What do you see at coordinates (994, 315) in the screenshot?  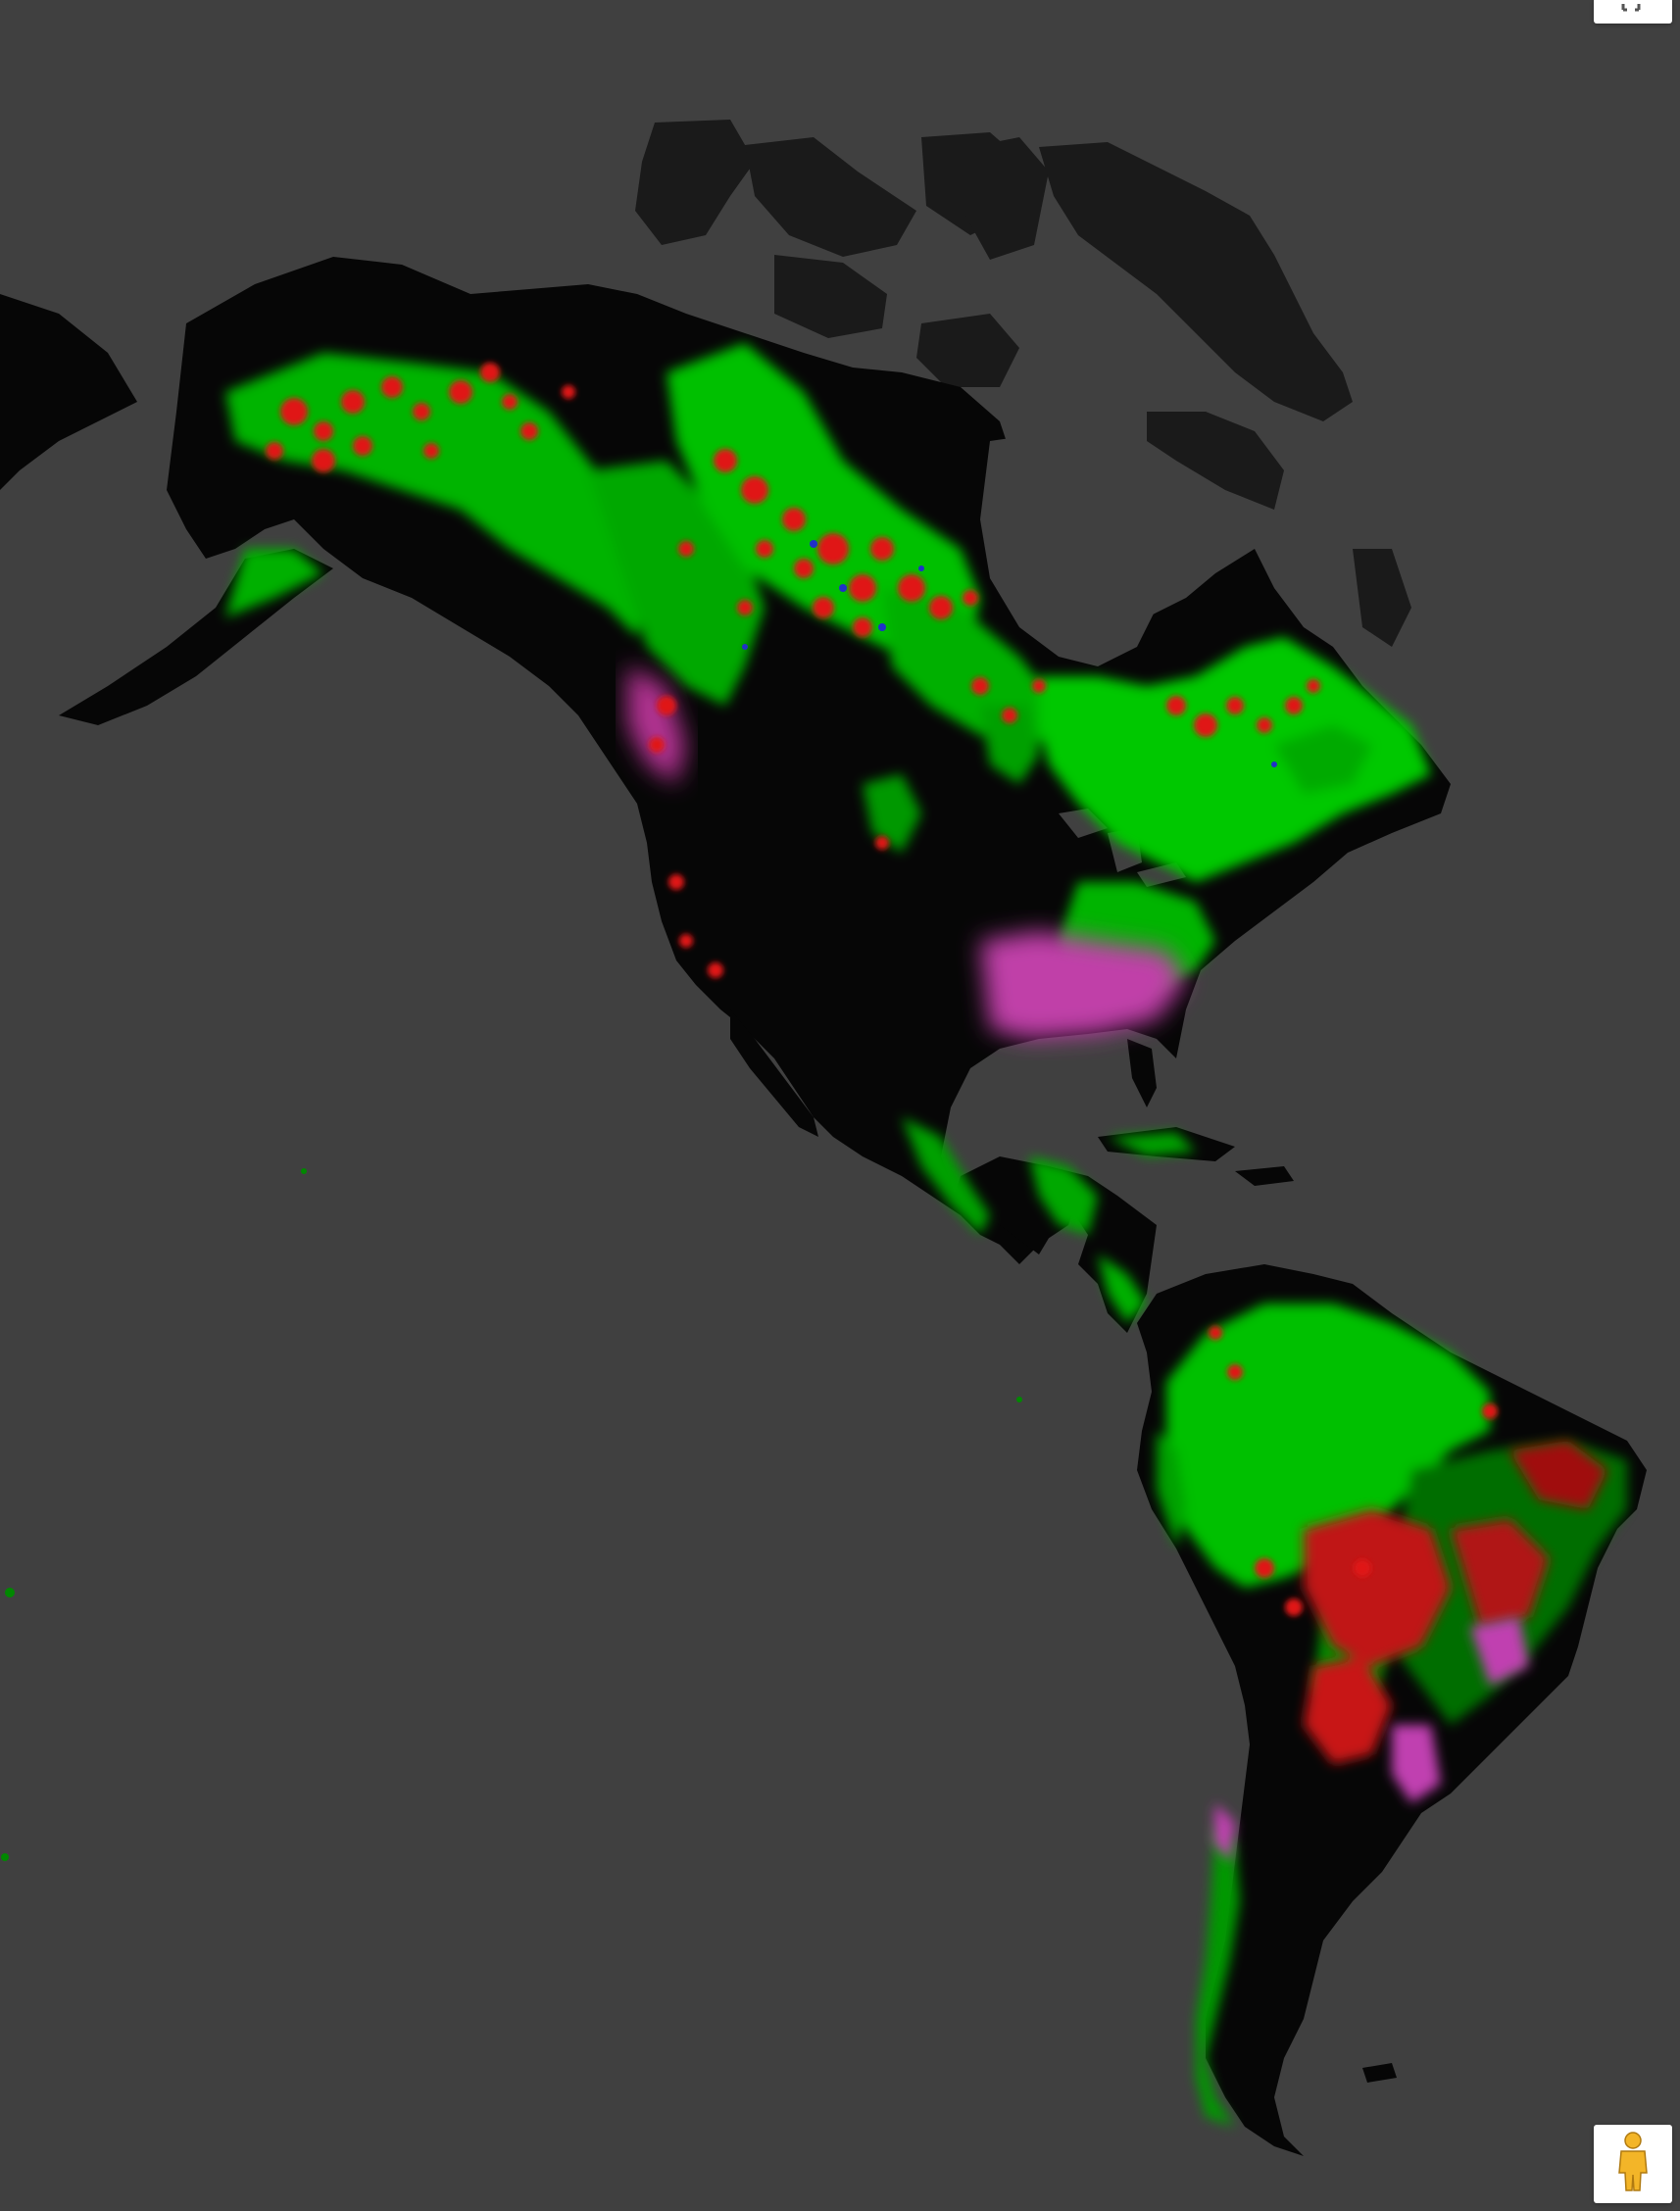 I see `arctic-archipelago` at bounding box center [994, 315].